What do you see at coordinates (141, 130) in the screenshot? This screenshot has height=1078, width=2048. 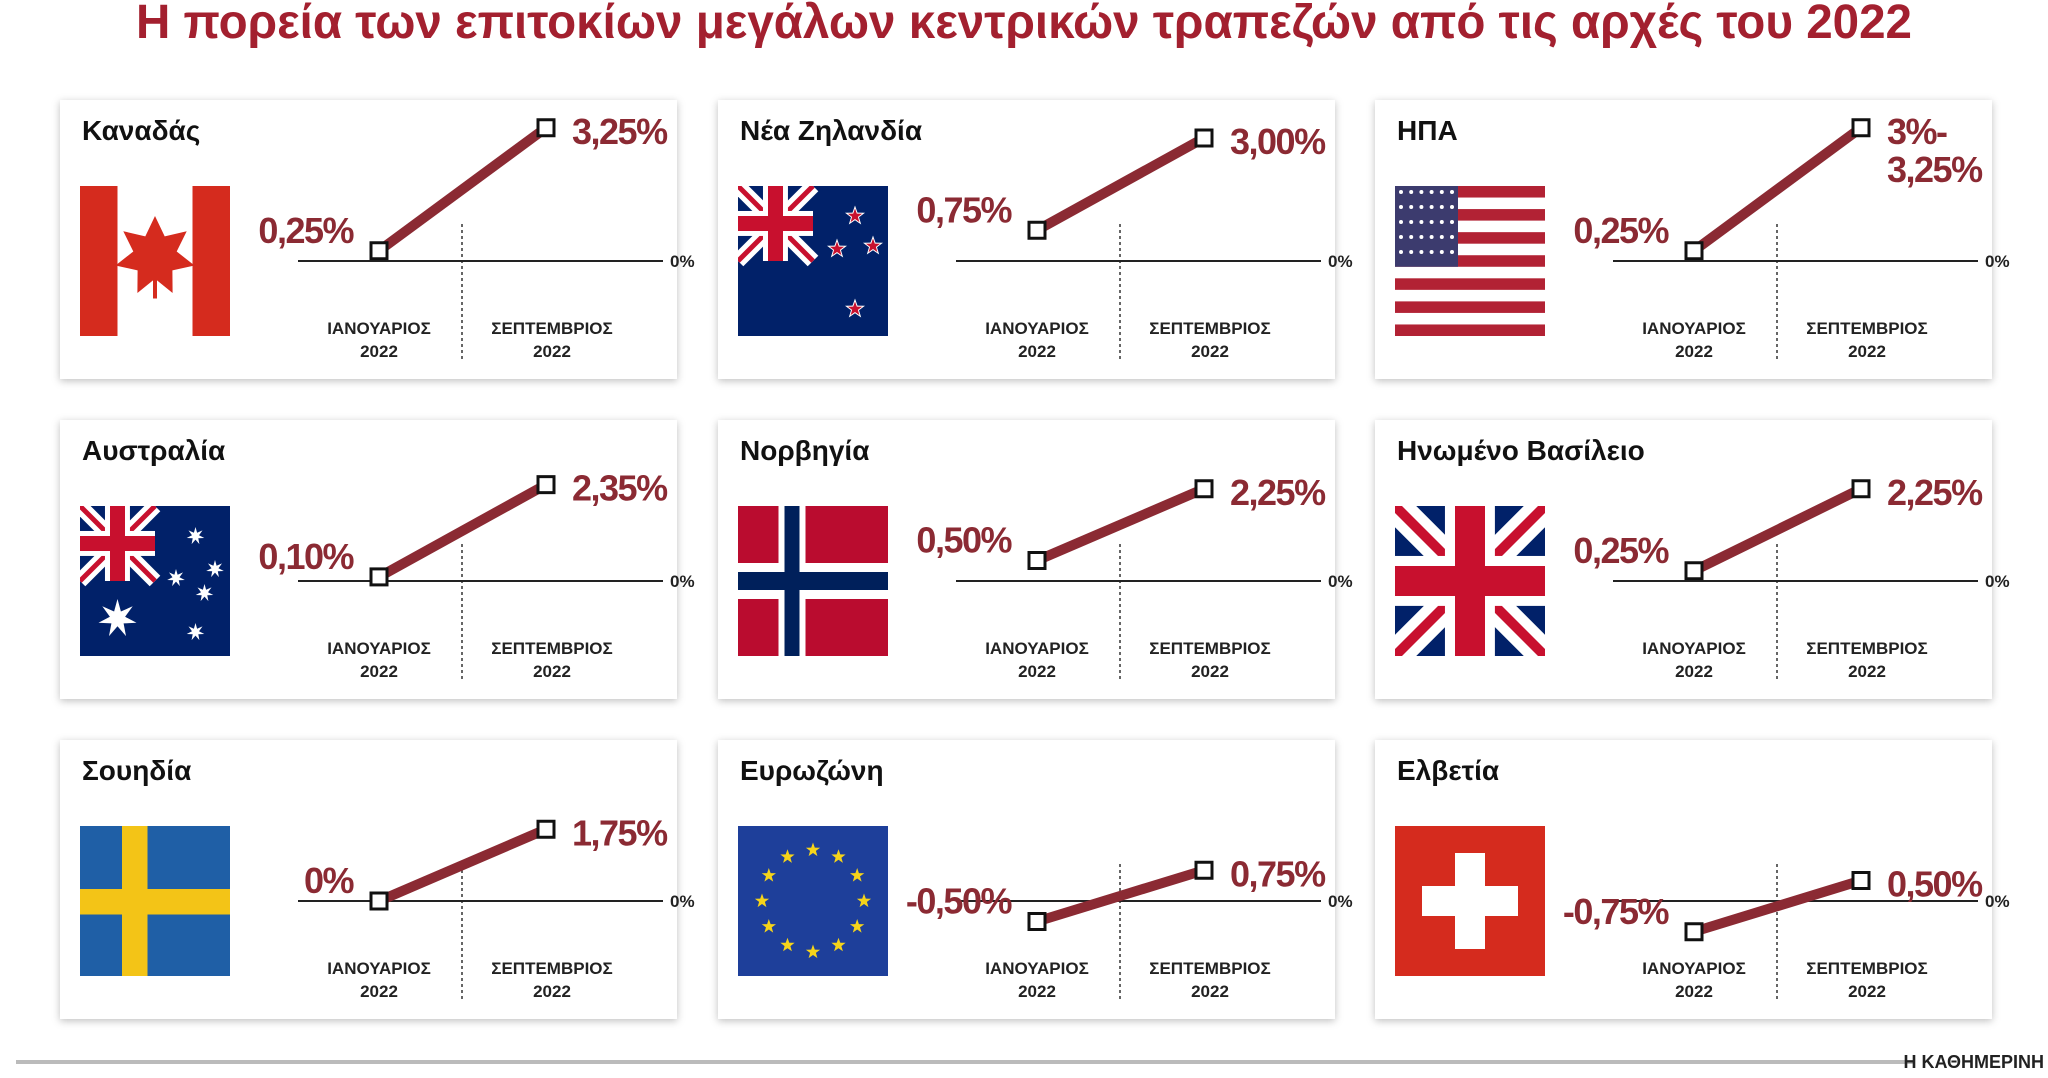 I see `panel-title: Καναδάς` at bounding box center [141, 130].